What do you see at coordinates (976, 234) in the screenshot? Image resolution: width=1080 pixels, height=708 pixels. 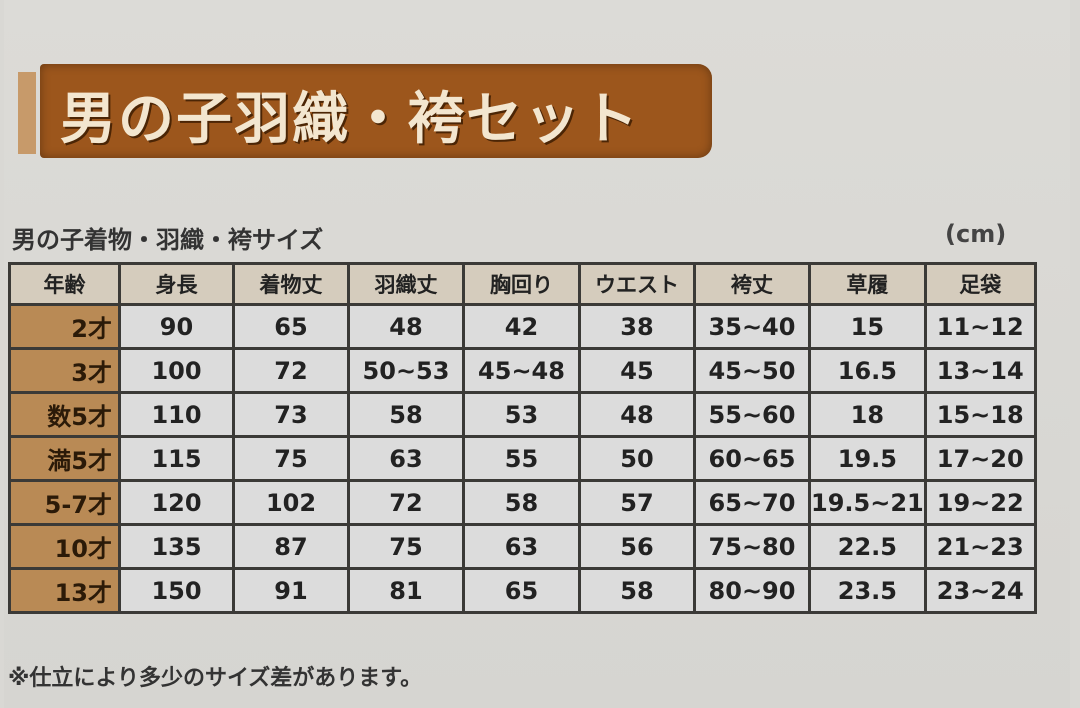 I see `unit-label: (cm)` at bounding box center [976, 234].